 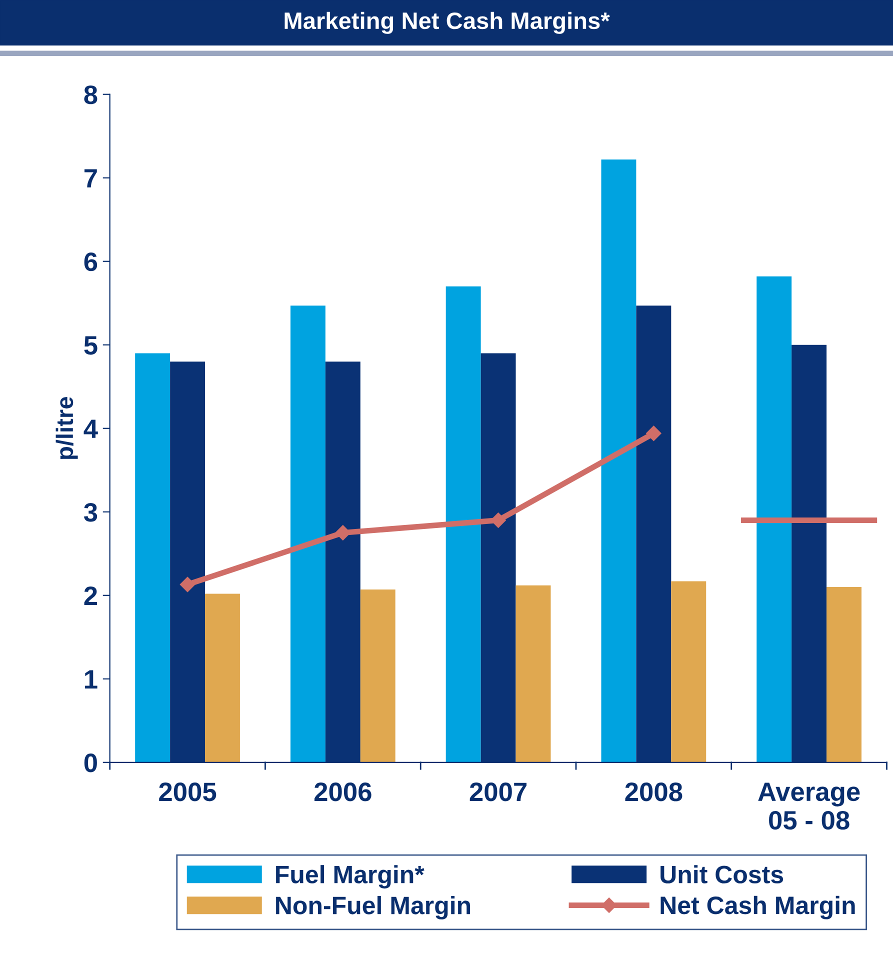 I want to click on y-tick-label: 7, so click(x=90, y=178).